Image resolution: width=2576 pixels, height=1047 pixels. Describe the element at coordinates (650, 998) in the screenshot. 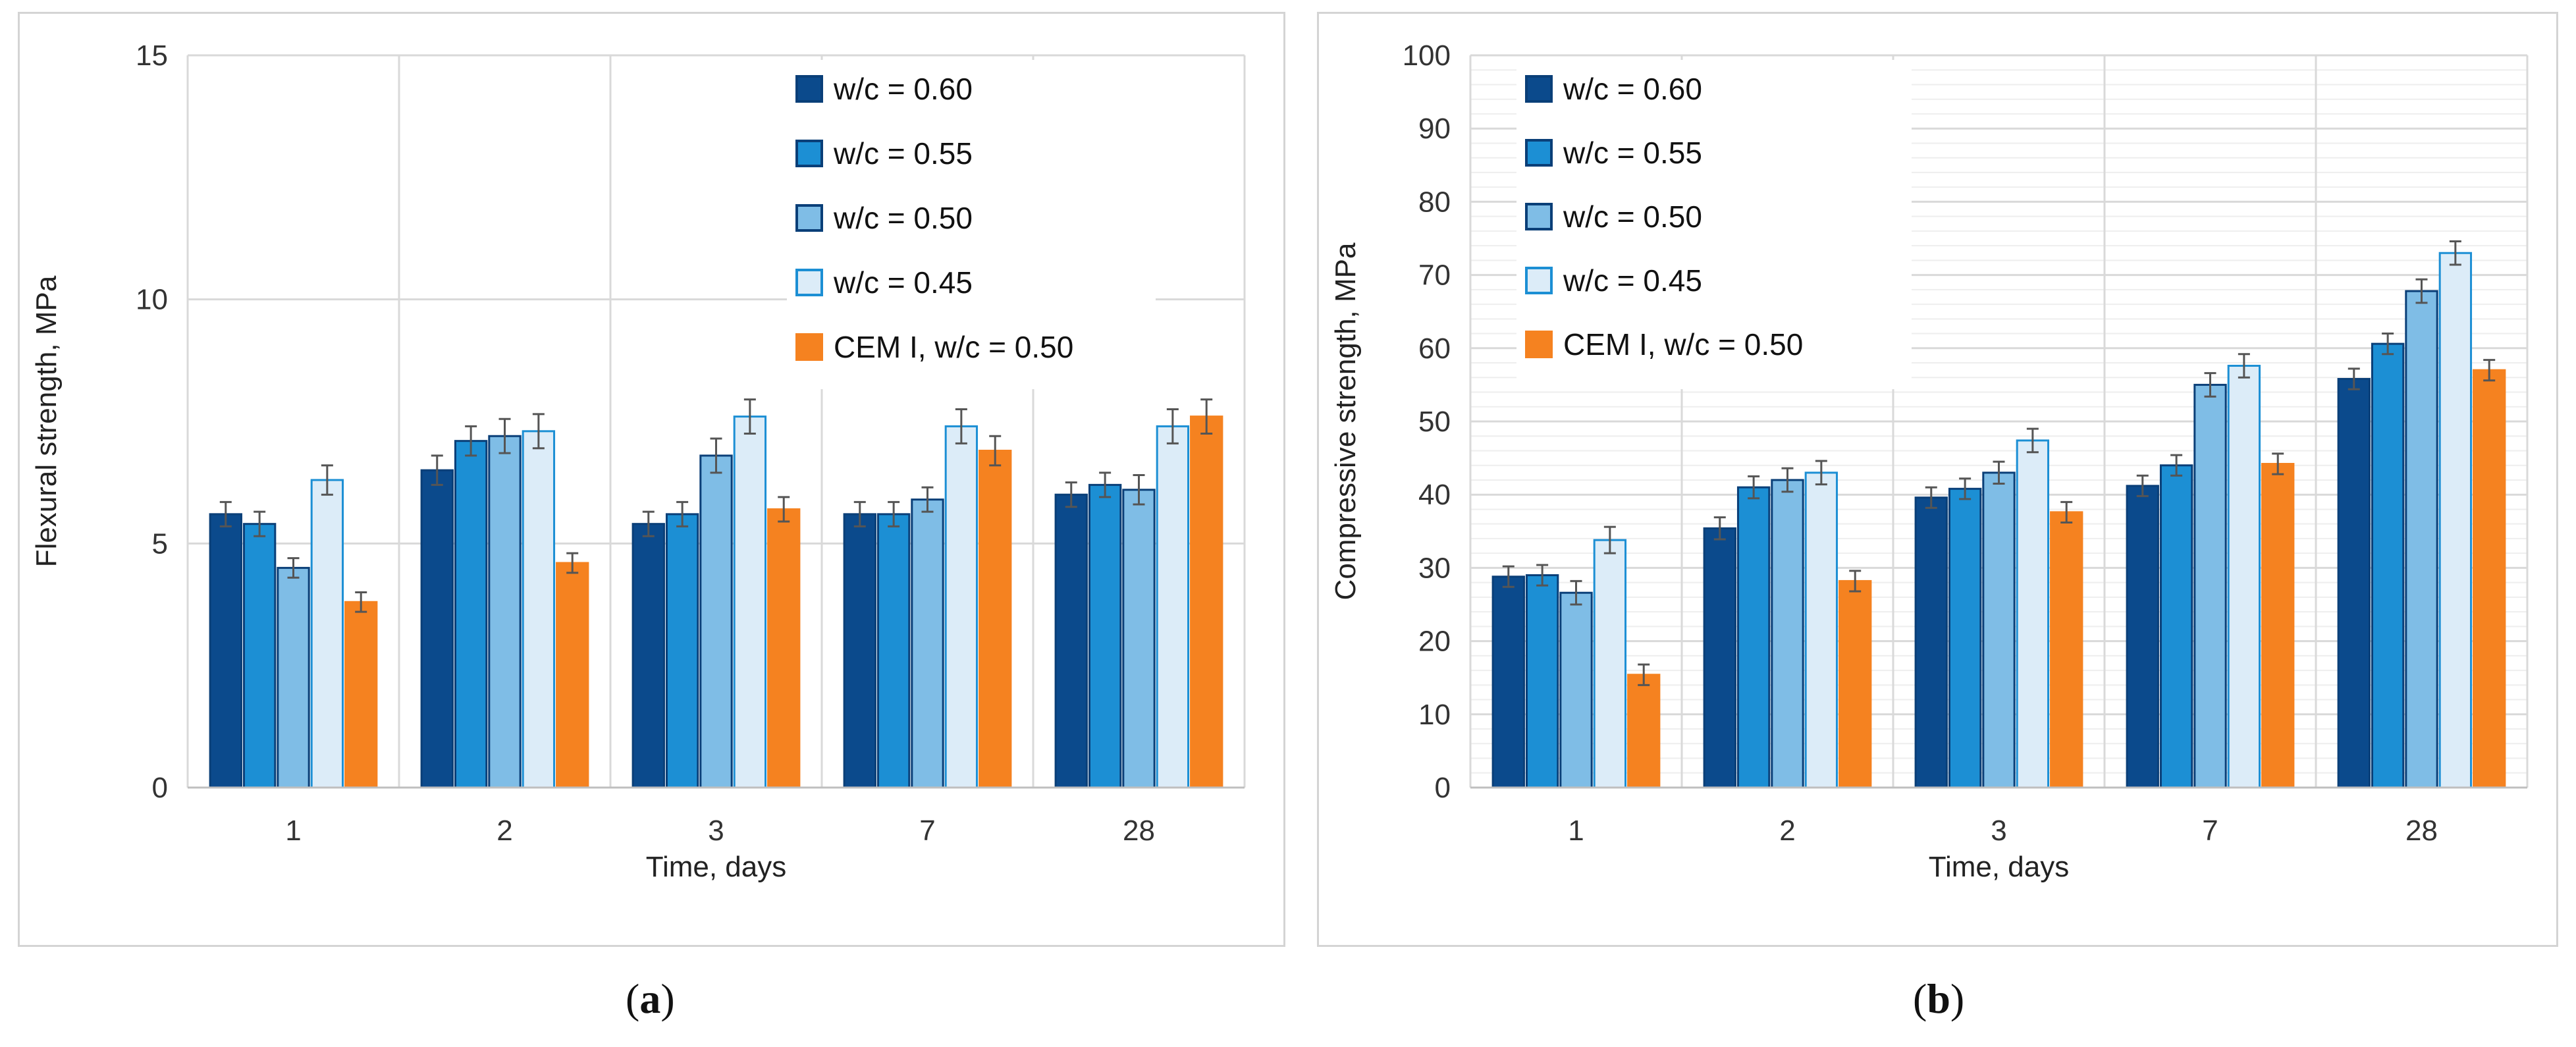

I see `caption-a: (a)` at that location.